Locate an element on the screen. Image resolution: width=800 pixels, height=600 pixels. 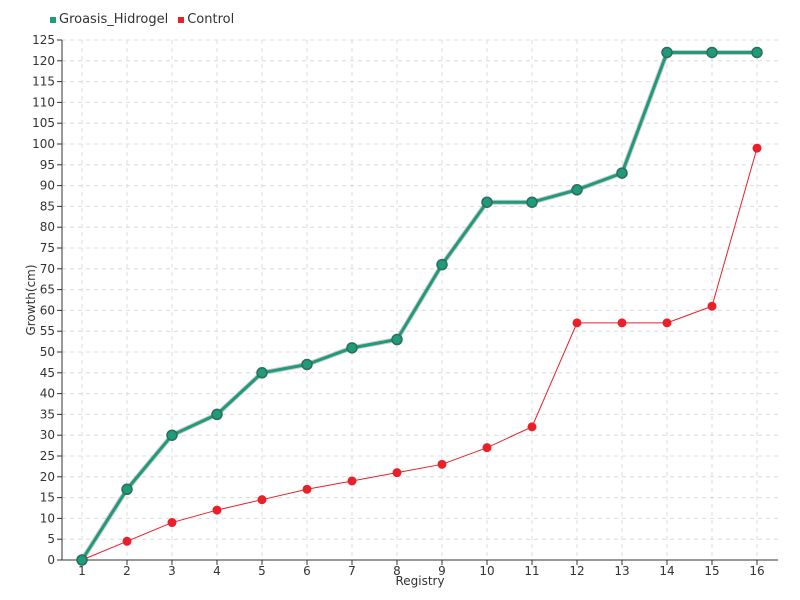
y-tick-label: 20 is located at coordinates (47, 477).